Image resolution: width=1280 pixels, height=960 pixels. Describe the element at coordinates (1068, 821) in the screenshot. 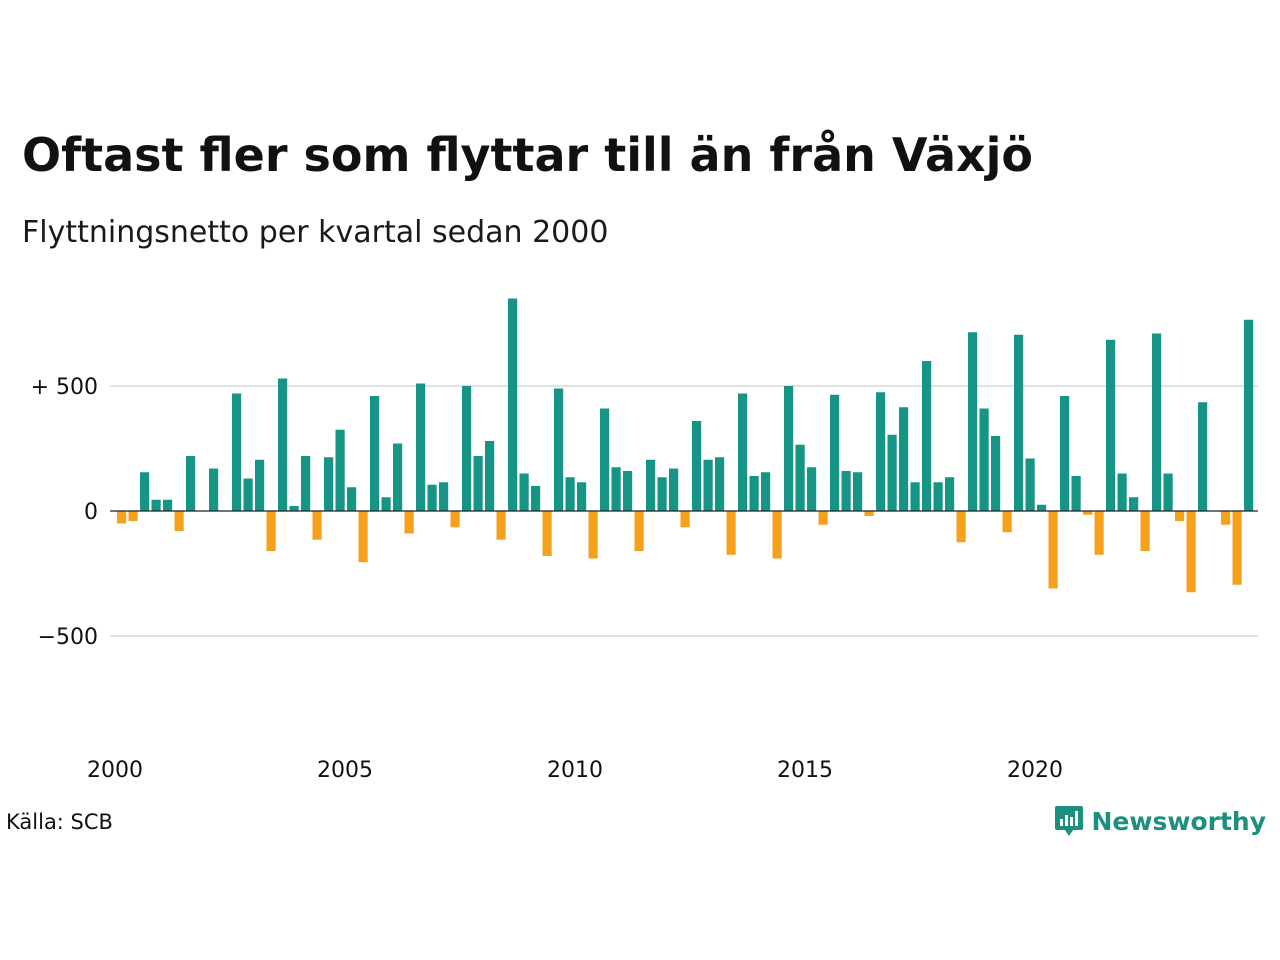

I see `newsworthy-logo-icon` at that location.